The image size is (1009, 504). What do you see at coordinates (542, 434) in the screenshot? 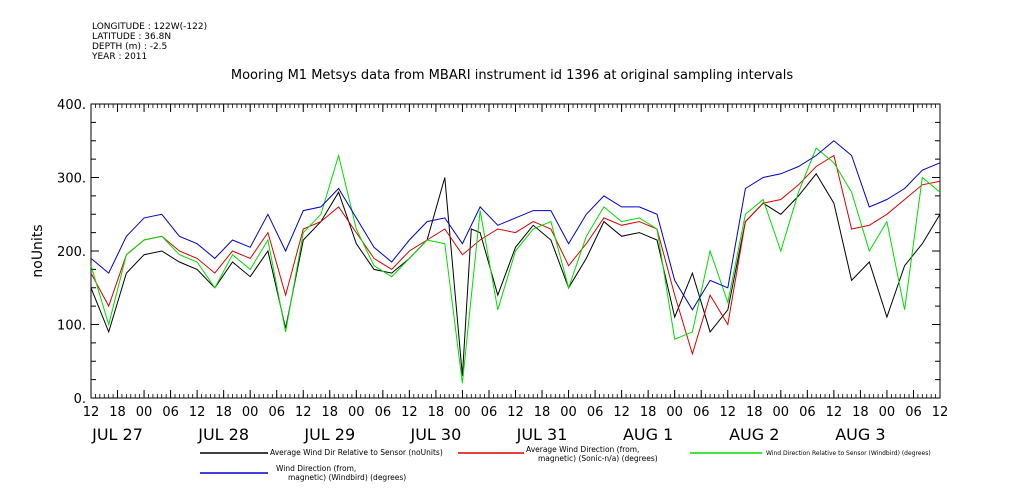
I see `x-day-label: JUL 31` at bounding box center [542, 434].